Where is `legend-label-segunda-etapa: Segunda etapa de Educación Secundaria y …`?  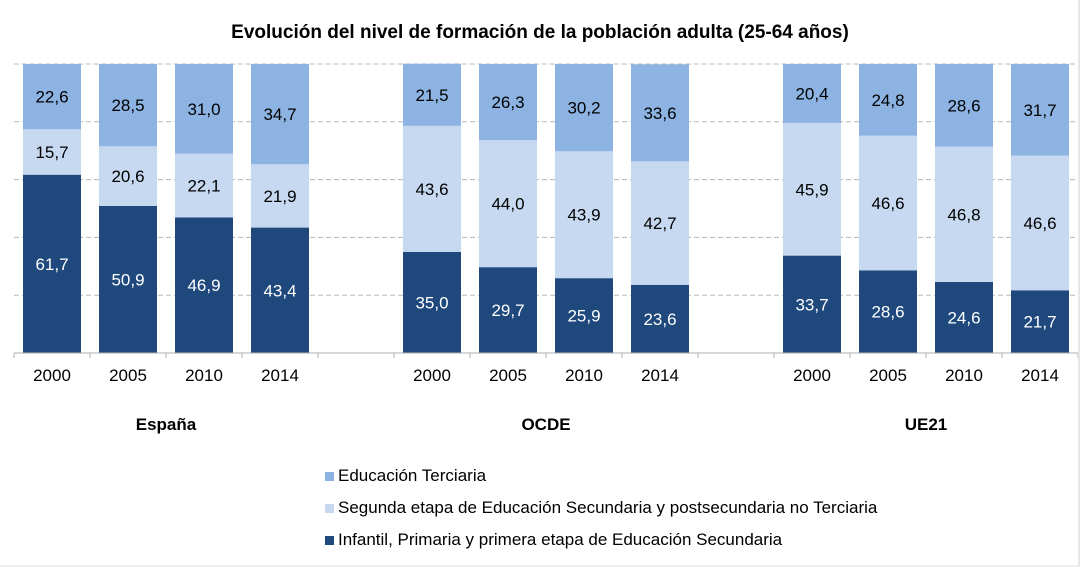 legend-label-segunda-etapa: Segunda etapa de Educación Secundaria y … is located at coordinates (608, 507).